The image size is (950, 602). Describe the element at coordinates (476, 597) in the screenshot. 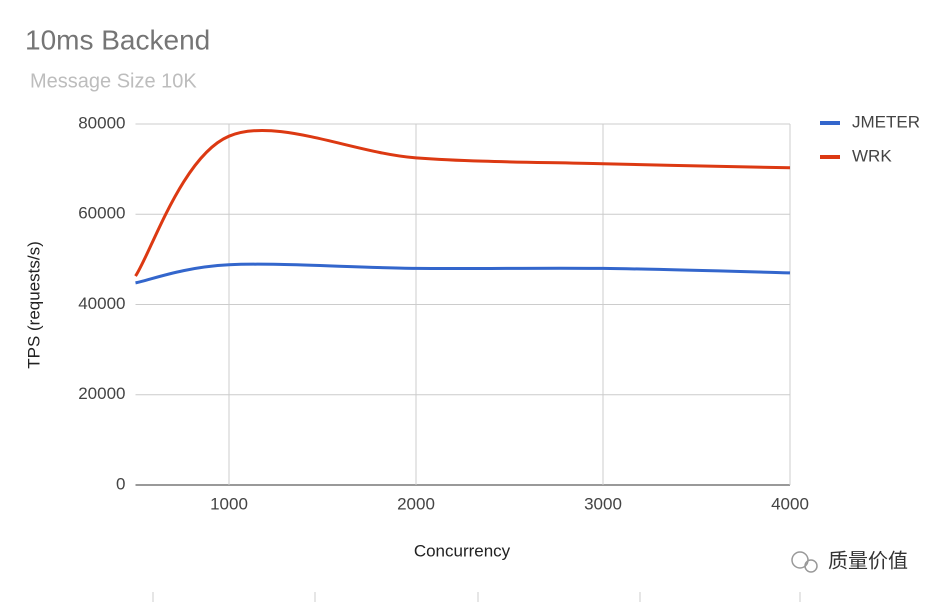

I see `bottom-decoration` at that location.